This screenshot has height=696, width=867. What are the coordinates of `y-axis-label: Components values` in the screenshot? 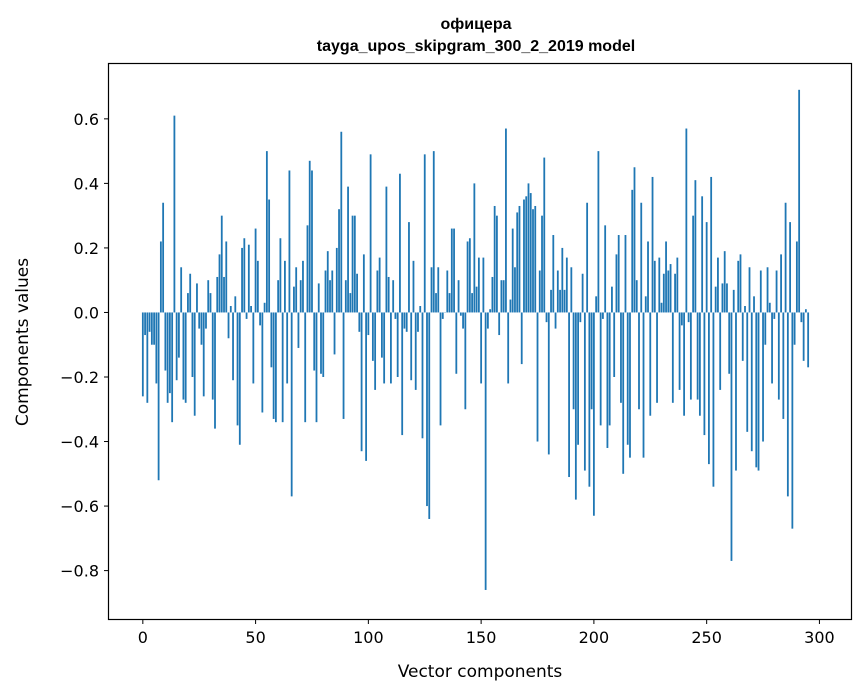 It's located at (23, 342).